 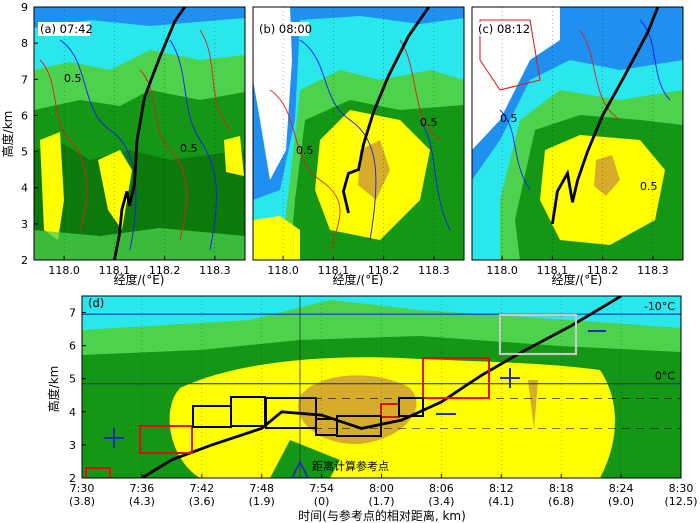 I want to click on x-tick-distance-label: (1.7), so click(x=381, y=501).